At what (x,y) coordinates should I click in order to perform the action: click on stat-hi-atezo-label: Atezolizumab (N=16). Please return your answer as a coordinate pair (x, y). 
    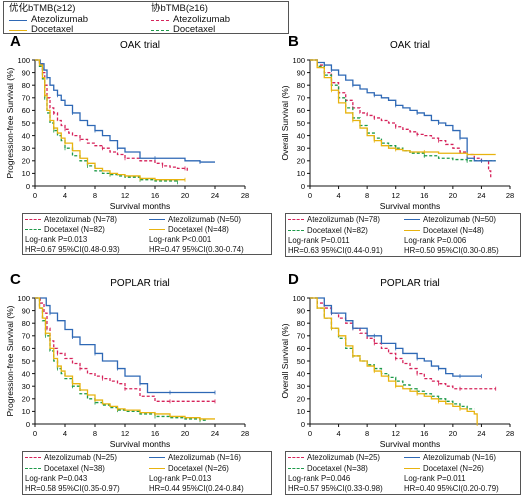
    Looking at the image, I should click on (205, 457).